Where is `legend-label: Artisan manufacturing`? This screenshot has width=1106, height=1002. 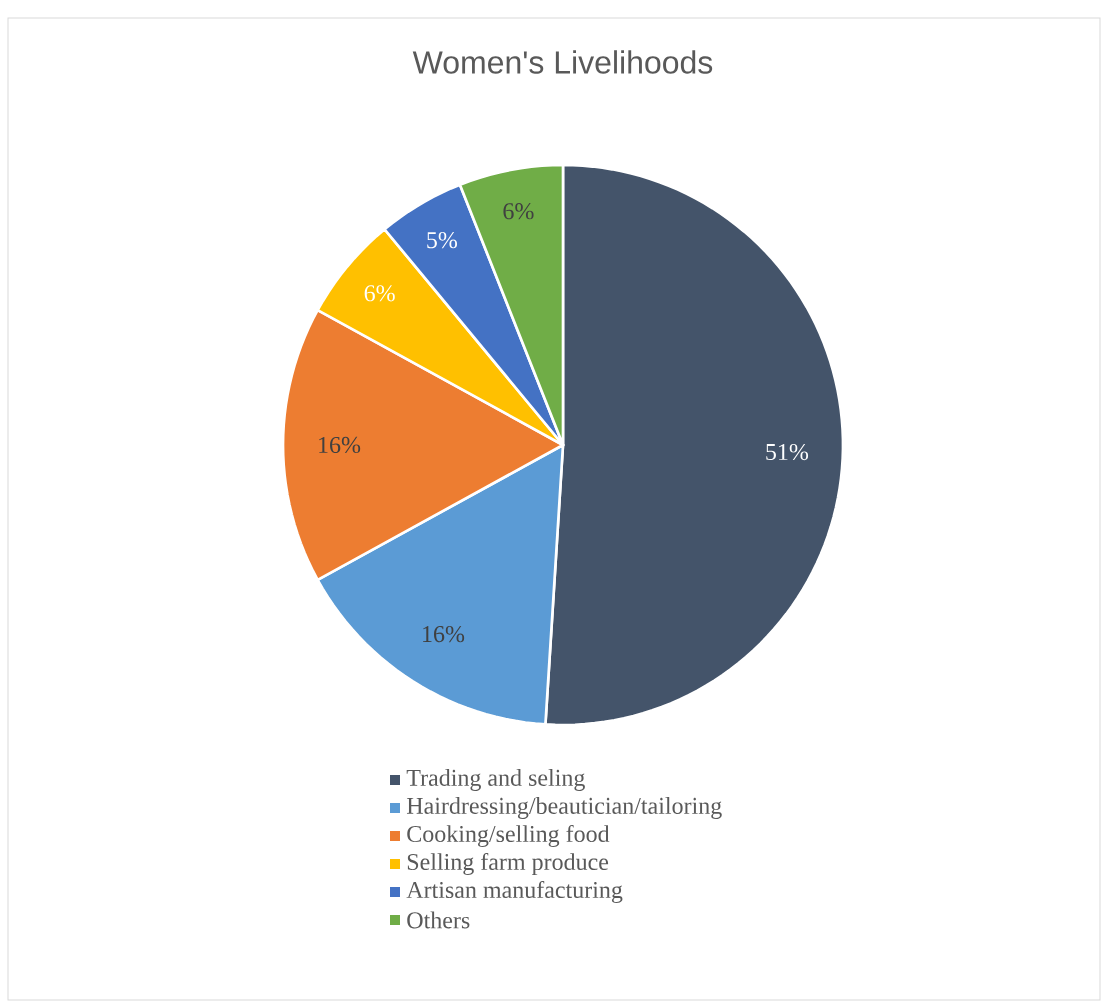
legend-label: Artisan manufacturing is located at coordinates (514, 892).